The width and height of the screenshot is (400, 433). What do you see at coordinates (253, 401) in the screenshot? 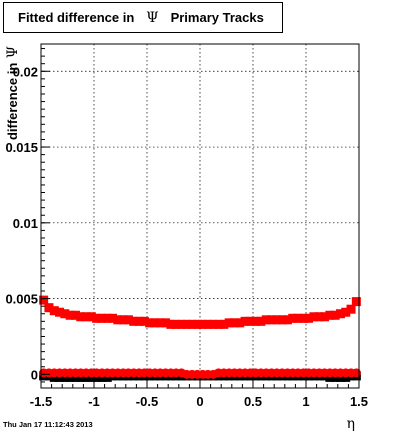
I see `x-tick-label: 0.5` at bounding box center [253, 401].